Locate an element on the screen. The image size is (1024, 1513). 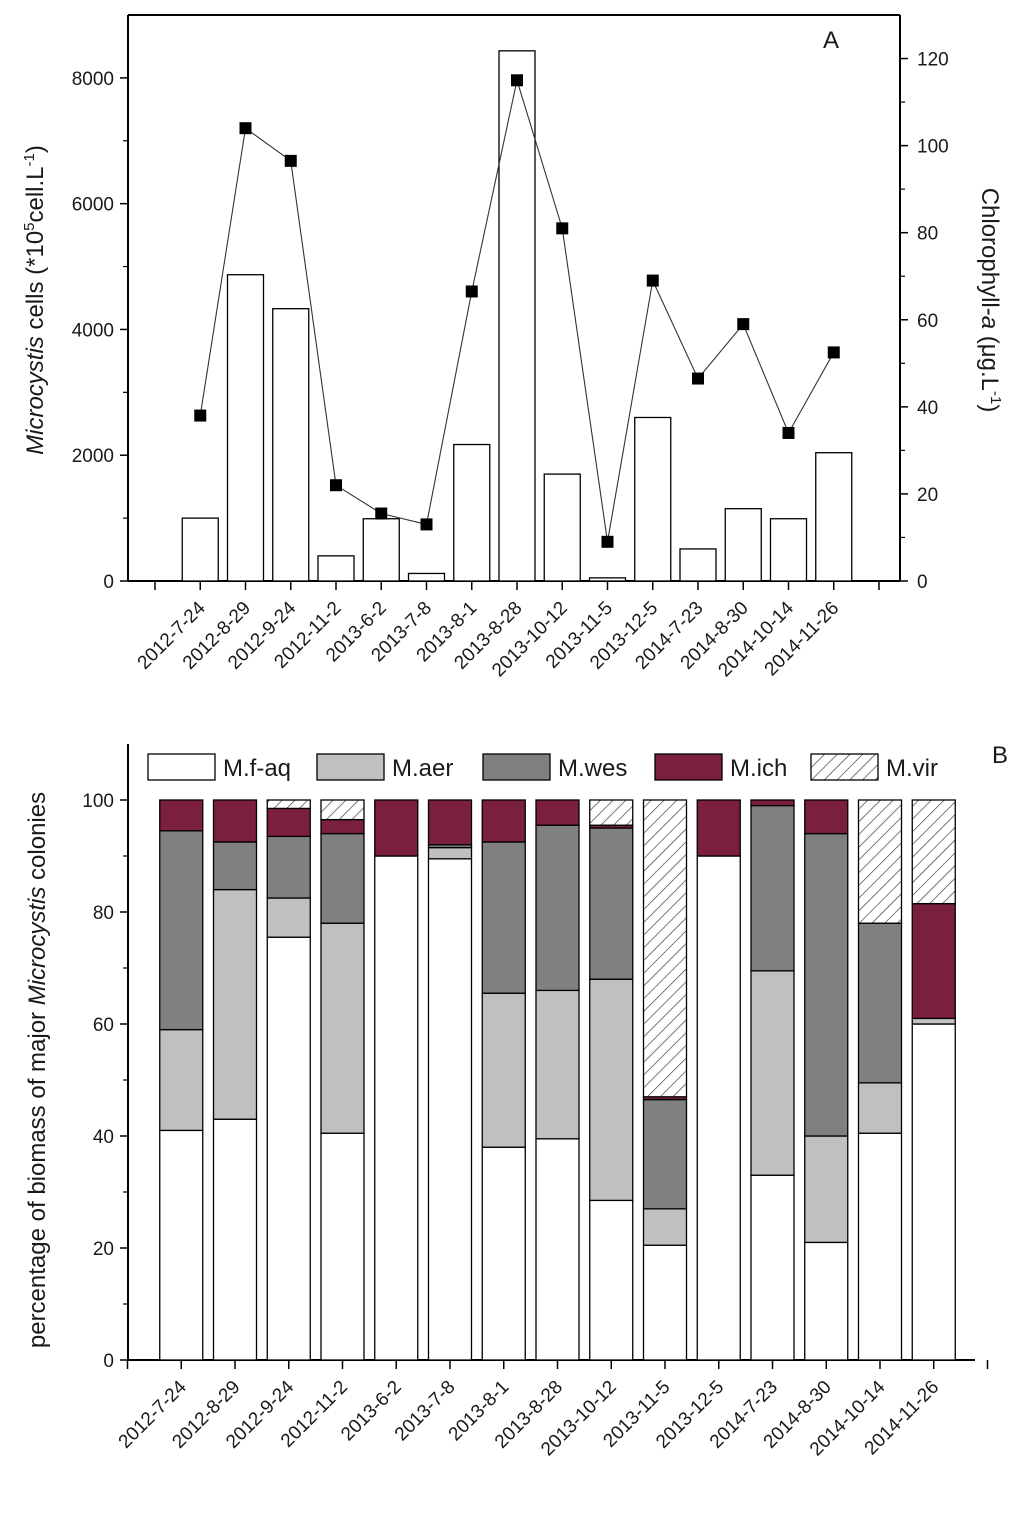
legend-label-mvir: M.vir is located at coordinates (912, 768).